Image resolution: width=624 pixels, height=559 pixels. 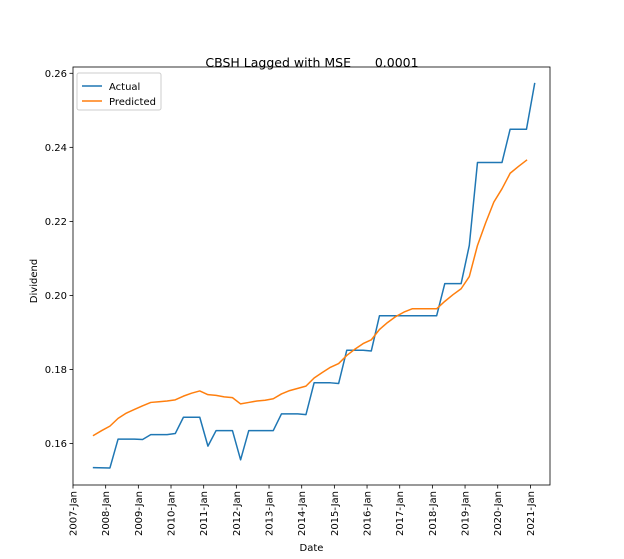 I want to click on x-tick-label: 2009-Jan, so click(x=139, y=513).